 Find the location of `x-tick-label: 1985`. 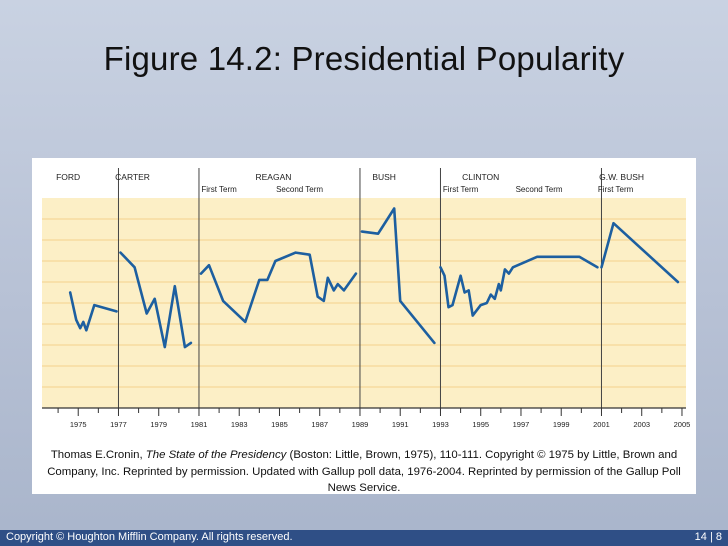

x-tick-label: 1985 is located at coordinates (279, 424).